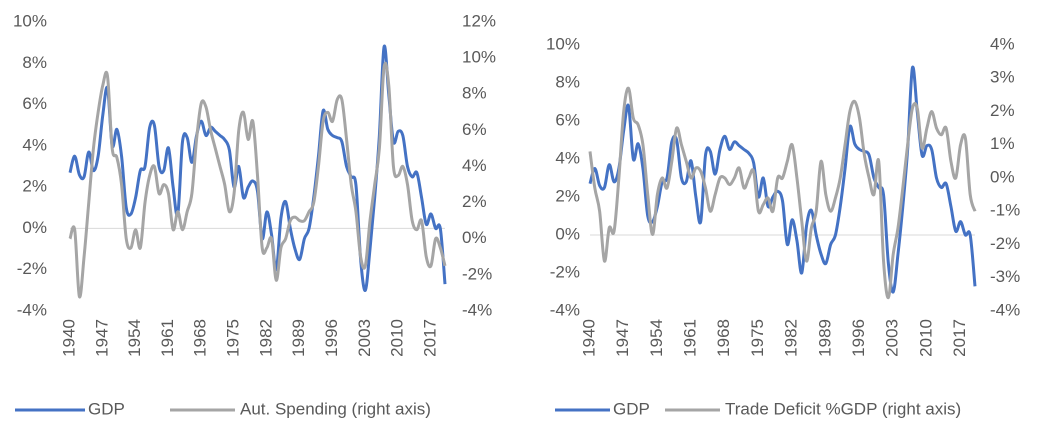 Image resolution: width=1037 pixels, height=426 pixels. Describe the element at coordinates (1005, 210) in the screenshot. I see `y2-tick-label: -1%` at that location.